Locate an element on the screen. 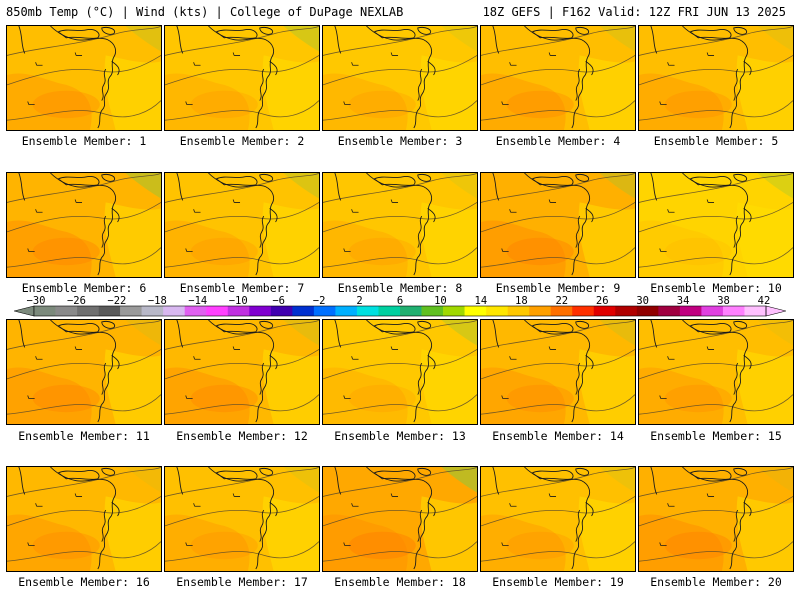 This screenshot has height=600, width=800. member-label: Ensemble Member: 19 is located at coordinates (558, 582).